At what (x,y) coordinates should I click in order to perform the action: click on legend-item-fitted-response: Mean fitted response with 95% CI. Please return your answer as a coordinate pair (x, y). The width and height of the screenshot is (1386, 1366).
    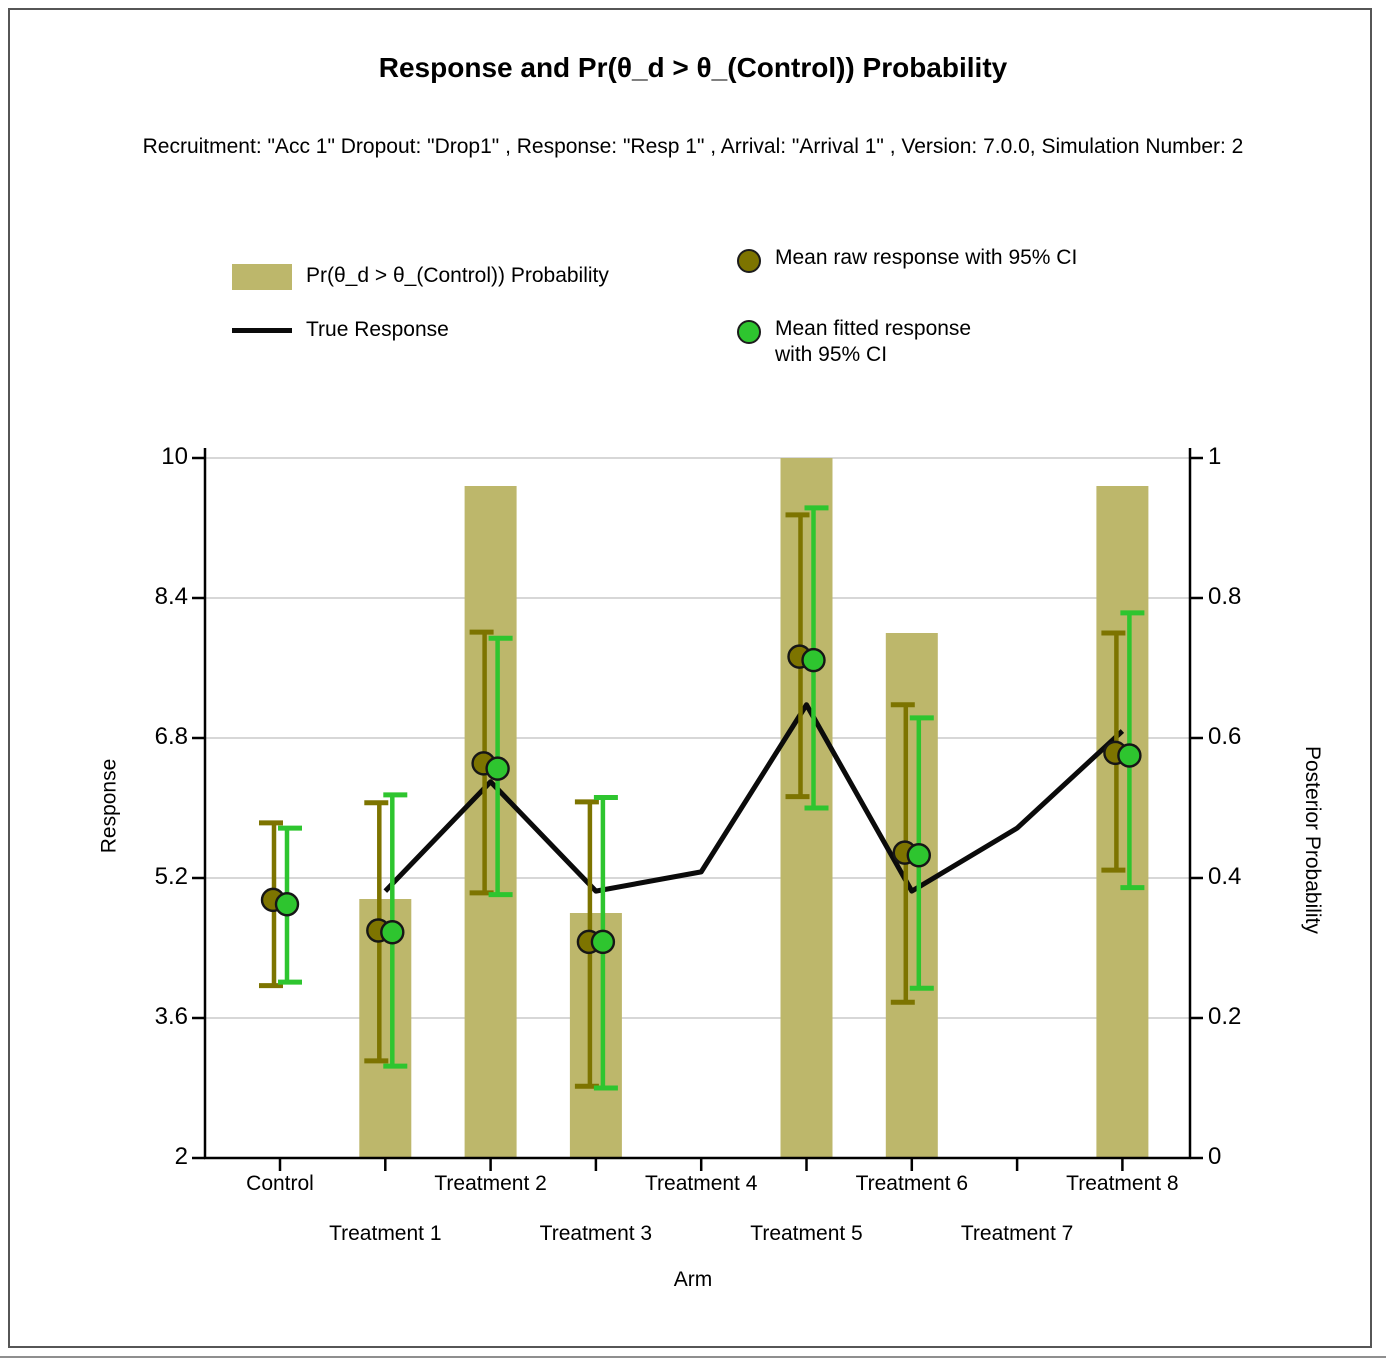
    Looking at the image, I should click on (947, 342).